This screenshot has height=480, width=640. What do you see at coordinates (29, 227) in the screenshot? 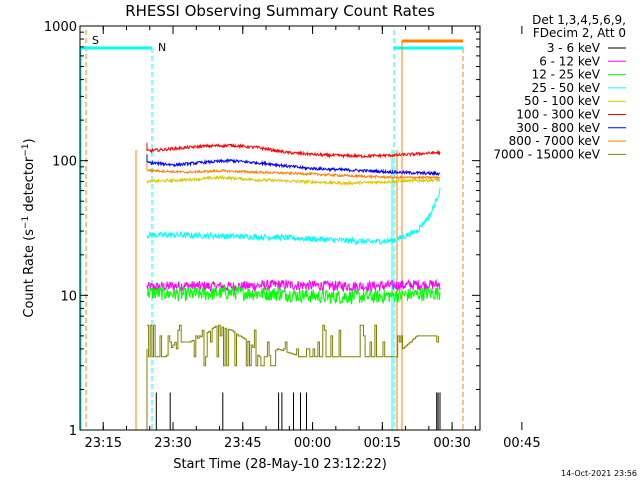
I see `y-axis-label: Count Rate (s−1 detector−1)` at bounding box center [29, 227].